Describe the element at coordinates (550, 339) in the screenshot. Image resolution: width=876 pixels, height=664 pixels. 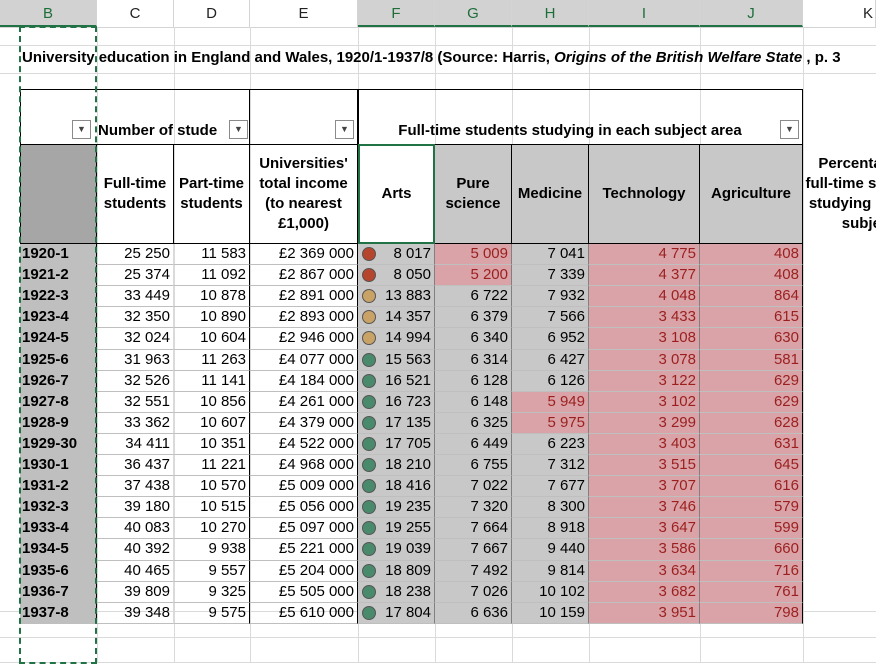
I see `medicine-cell: 6 952` at that location.